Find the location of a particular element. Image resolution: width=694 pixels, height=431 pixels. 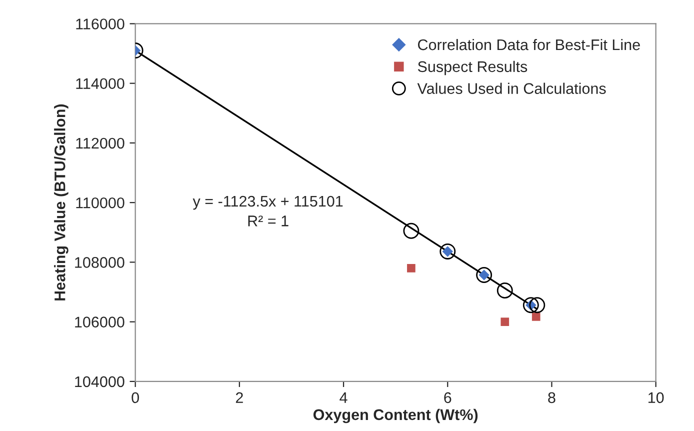

y-tick-label: 106000 is located at coordinates (99, 322).